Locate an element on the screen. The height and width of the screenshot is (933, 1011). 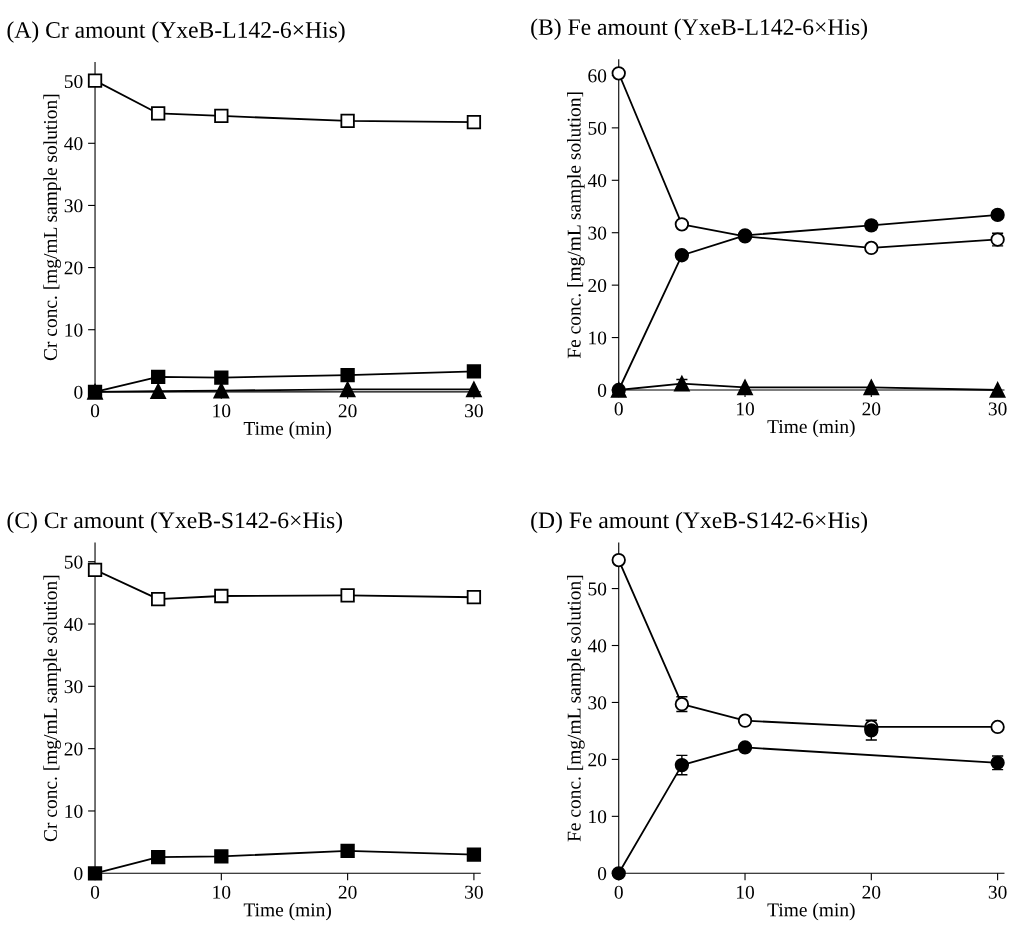
chart-title: (B) Fe amount (YxeB-L142-6×His) is located at coordinates (699, 29).